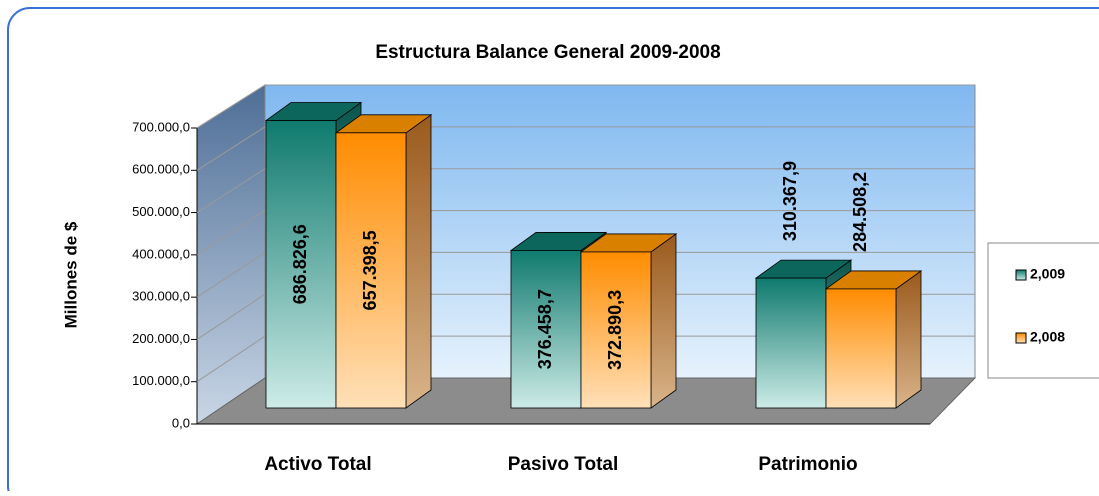 This screenshot has width=1099, height=496. Describe the element at coordinates (1047, 274) in the screenshot. I see `legend-label: 2,009` at that location.